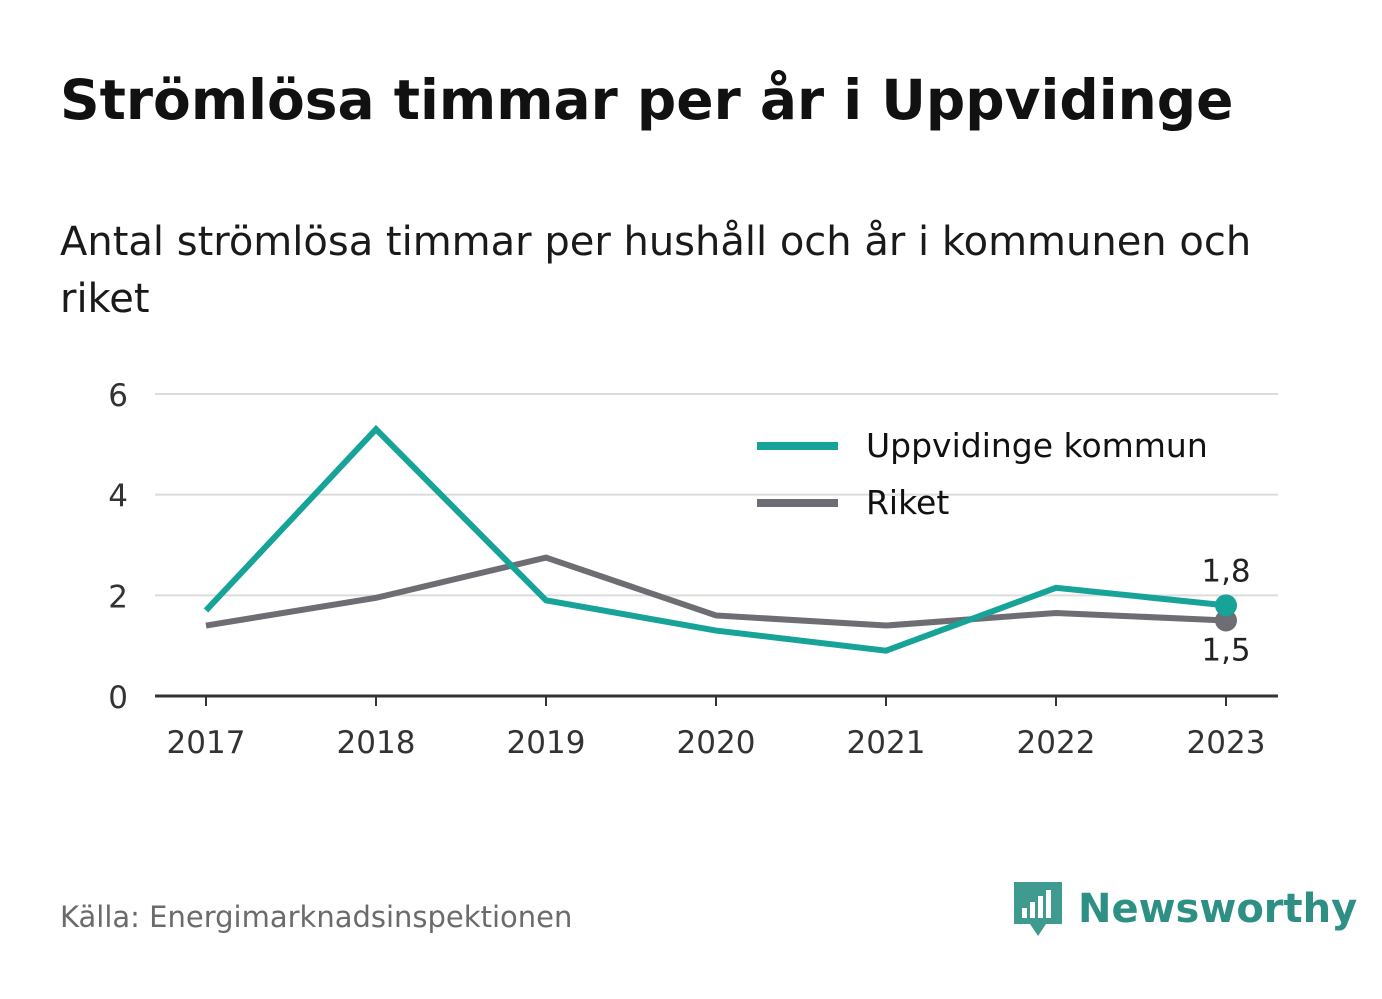 The height and width of the screenshot is (999, 1382). I want to click on y-tick-label-2: 2, so click(118, 597).